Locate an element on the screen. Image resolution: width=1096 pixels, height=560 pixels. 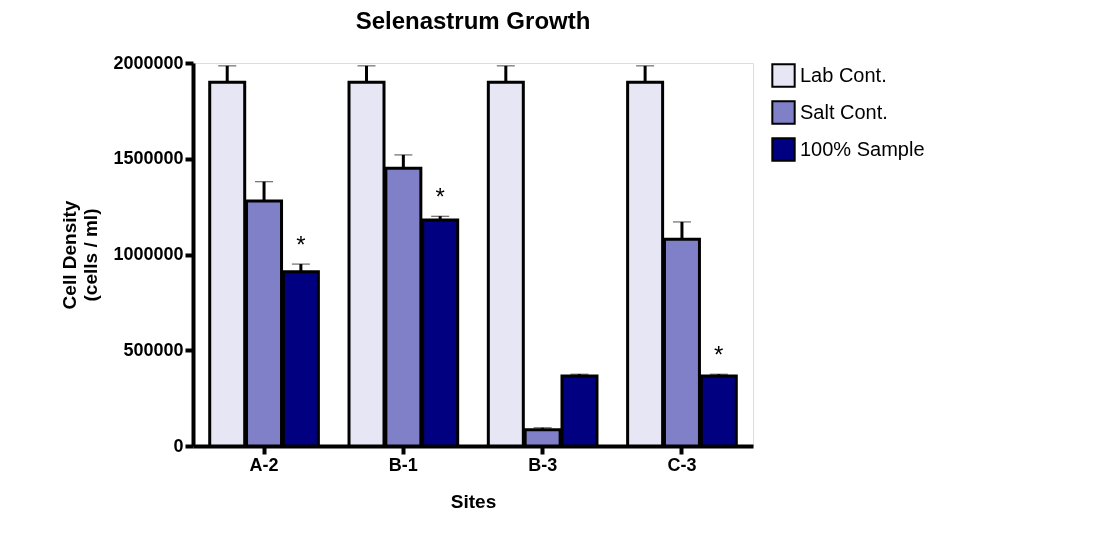
y-tick-label: 1000000 is located at coordinates (148, 254).